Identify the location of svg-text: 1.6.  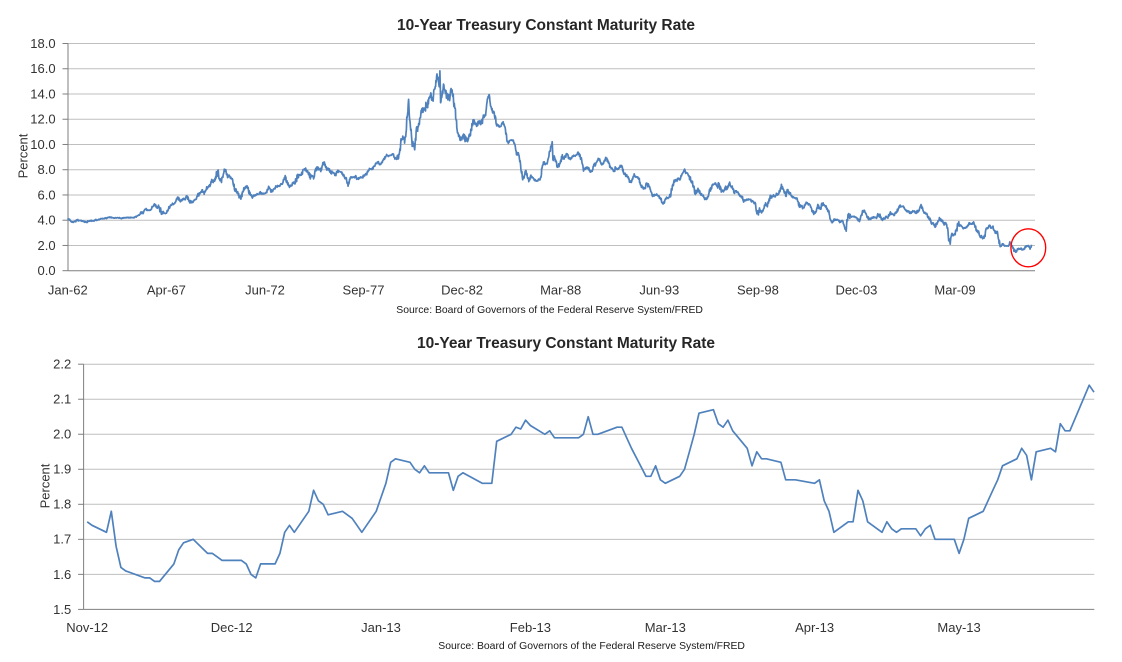
(62, 574).